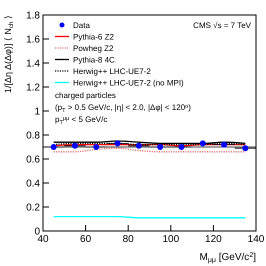 The image size is (266, 266). What do you see at coordinates (33, 184) in the screenshot?
I see `y-tick-label: 0.4` at bounding box center [33, 184].